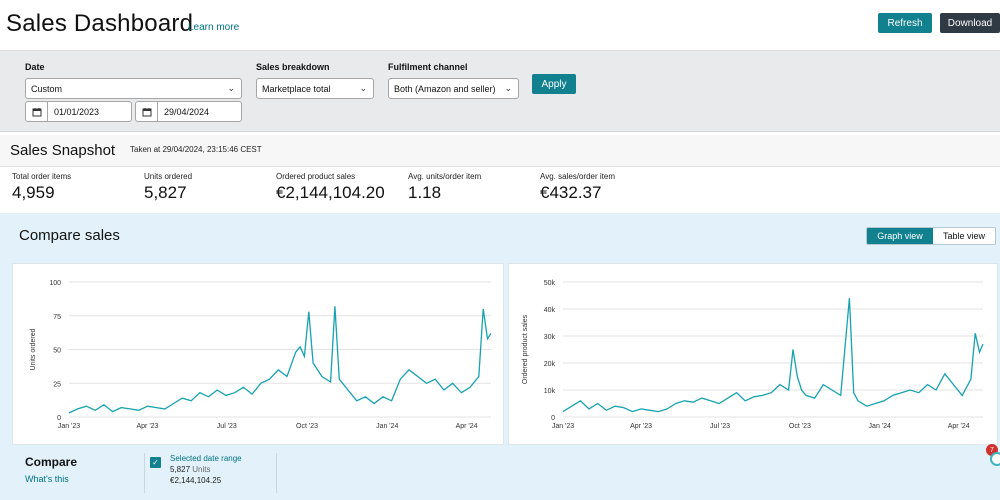 The width and height of the screenshot is (1000, 500). I want to click on metric-units-ordered: Units ordered 5,827, so click(168, 187).